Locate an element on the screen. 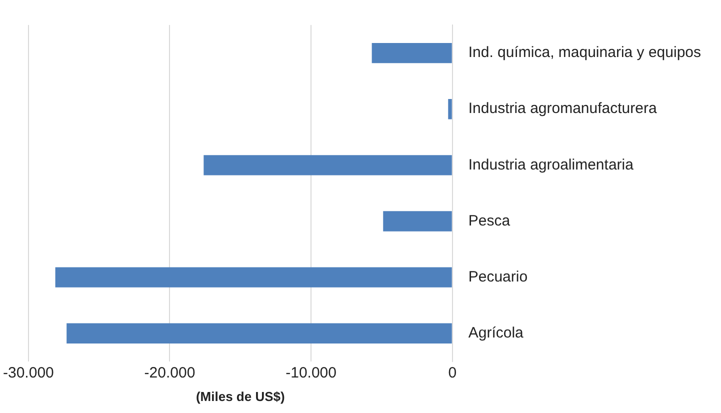  y-tick-label: Industria agroalimentaria is located at coordinates (551, 165).